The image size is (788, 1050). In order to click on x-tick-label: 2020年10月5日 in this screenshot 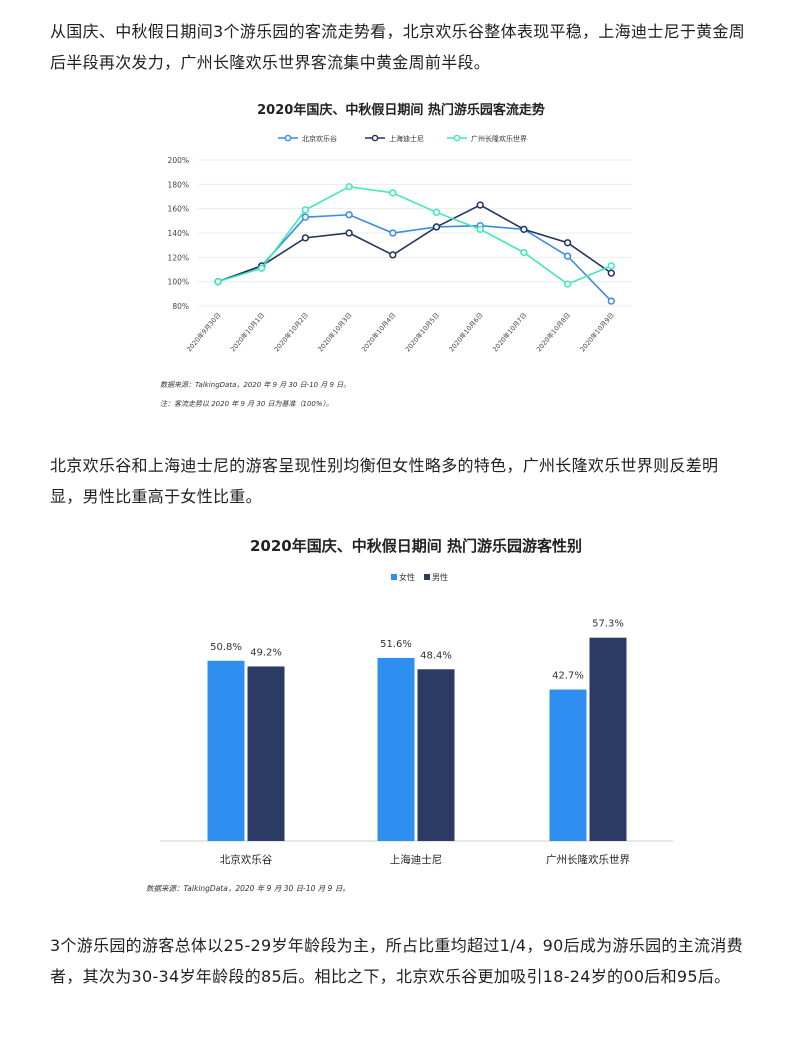, I will do `click(422, 332)`.